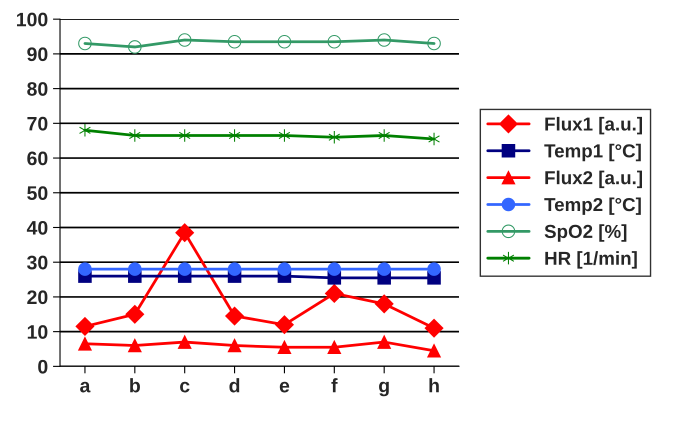  Describe the element at coordinates (37, 89) in the screenshot. I see `y-tick-label: 80` at that location.